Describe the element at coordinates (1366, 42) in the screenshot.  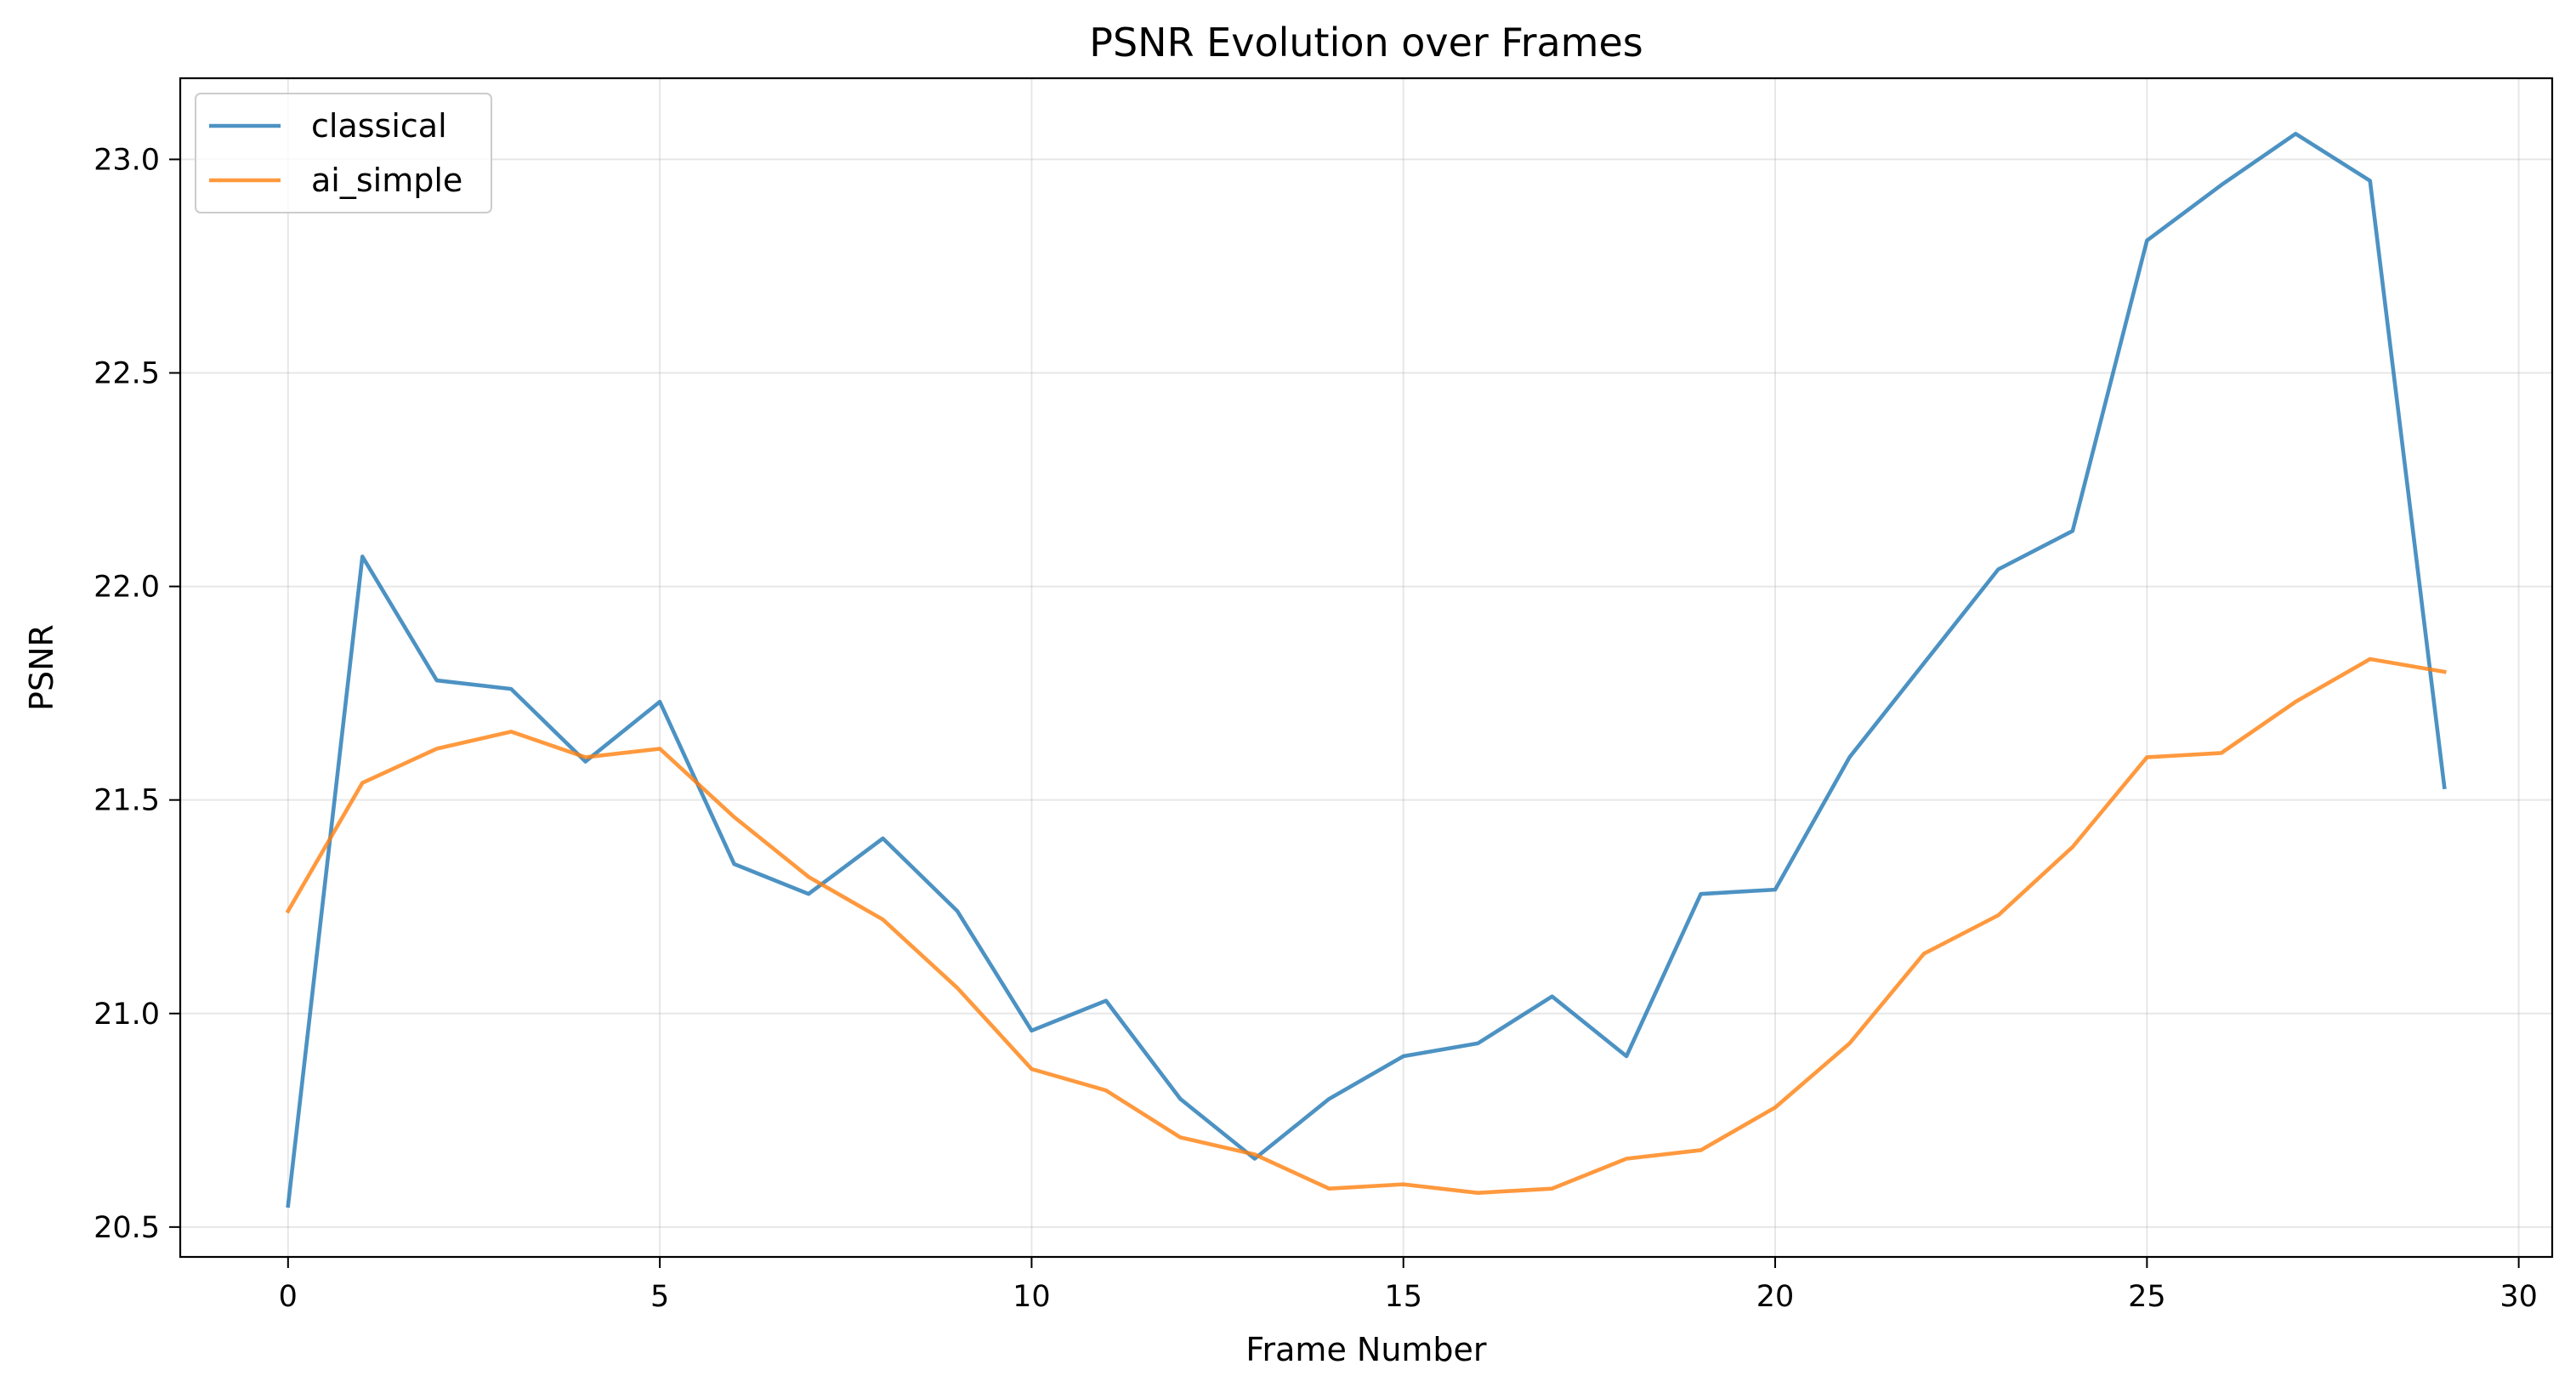
I see `chart-title: PSNR Evolution over Frames` at that location.